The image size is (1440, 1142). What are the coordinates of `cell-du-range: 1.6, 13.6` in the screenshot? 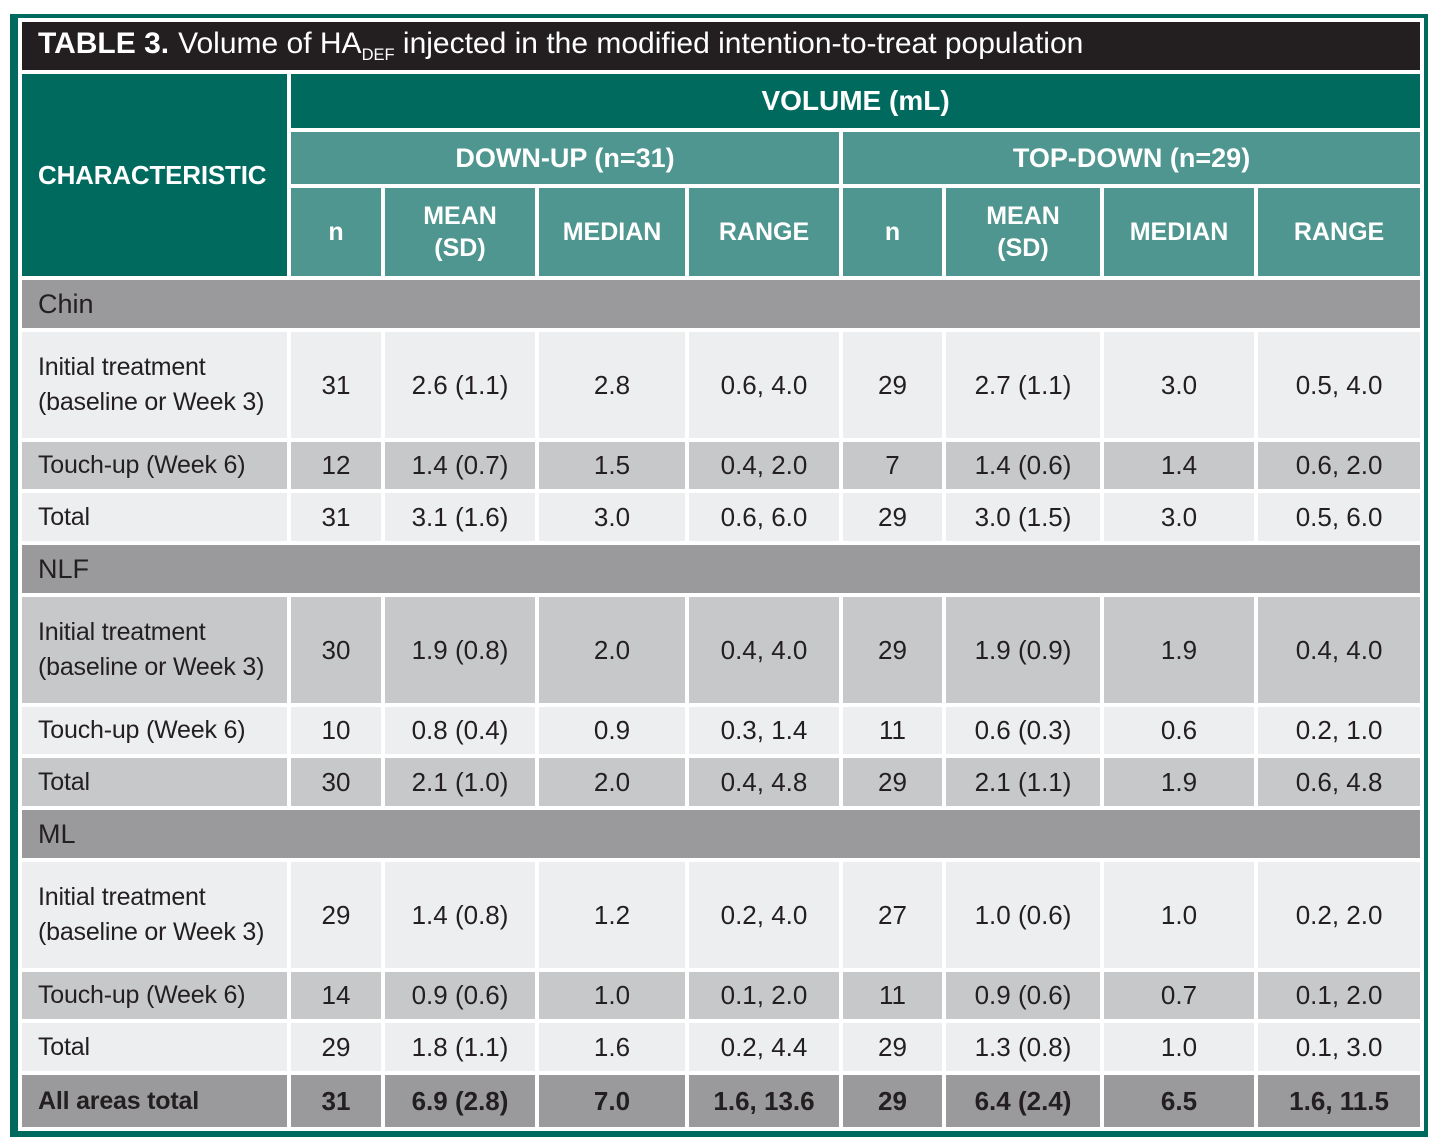 It's located at (764, 1101).